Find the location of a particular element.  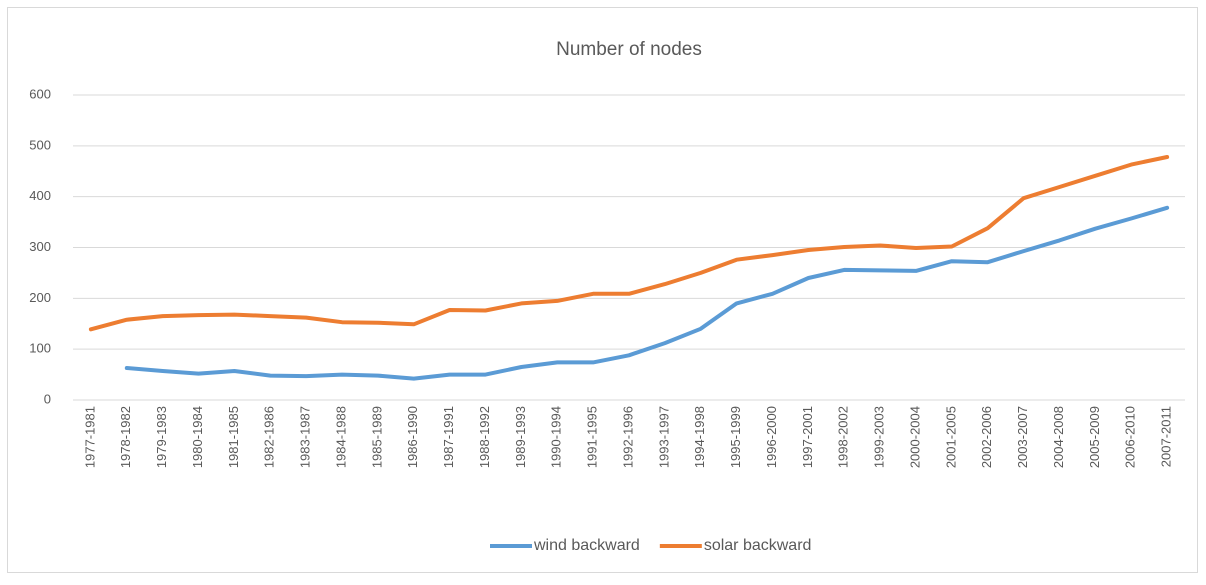

y-tick-label: 100 is located at coordinates (40, 348).